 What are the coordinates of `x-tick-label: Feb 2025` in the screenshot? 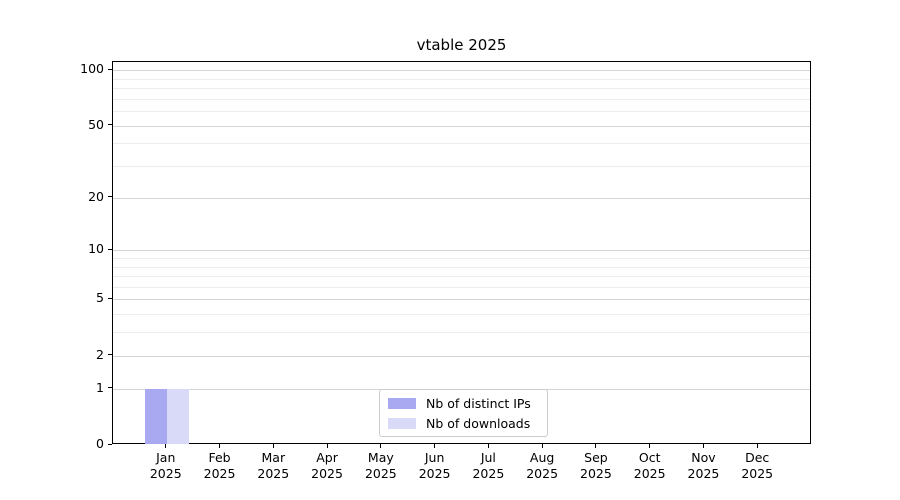 It's located at (219, 465).